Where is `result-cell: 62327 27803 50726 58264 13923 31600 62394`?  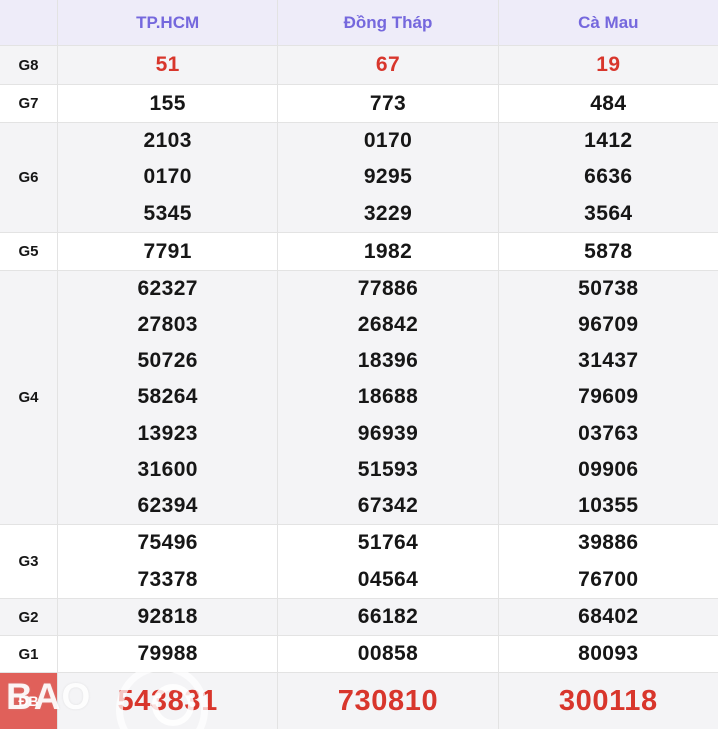
result-cell: 62327 27803 50726 58264 13923 31600 62394 is located at coordinates (167, 397).